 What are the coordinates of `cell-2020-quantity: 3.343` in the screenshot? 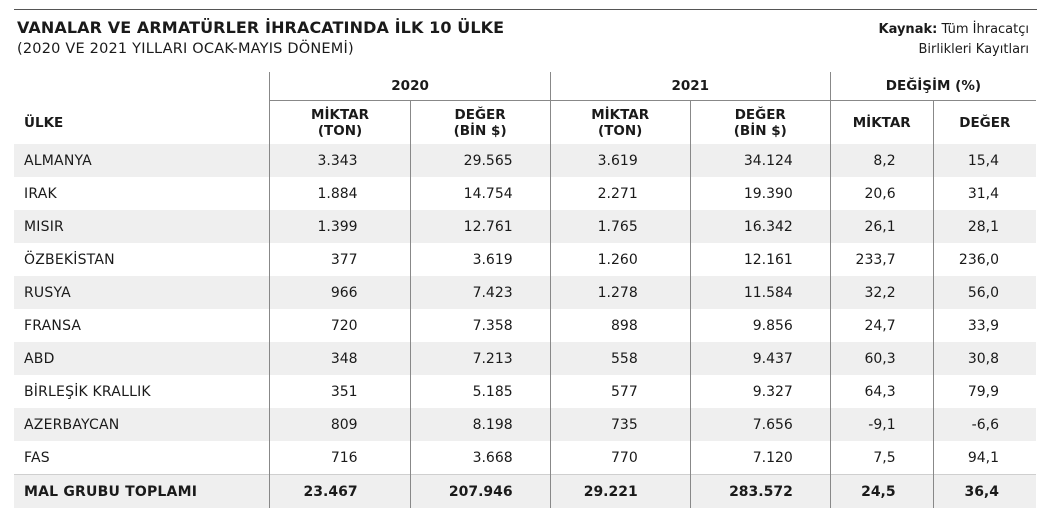 It's located at (340, 160).